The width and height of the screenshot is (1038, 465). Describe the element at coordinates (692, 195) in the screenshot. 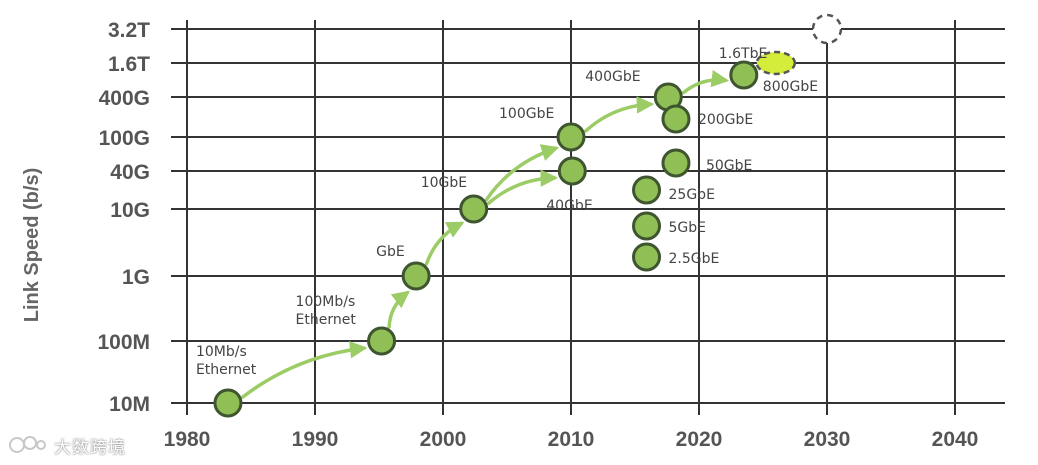

I see `point-label: 25GbE` at that location.